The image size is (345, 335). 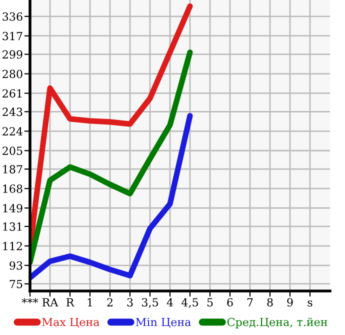 What do you see at coordinates (190, 303) in the screenshot?
I see `x-tick-label: 4,5` at bounding box center [190, 303].